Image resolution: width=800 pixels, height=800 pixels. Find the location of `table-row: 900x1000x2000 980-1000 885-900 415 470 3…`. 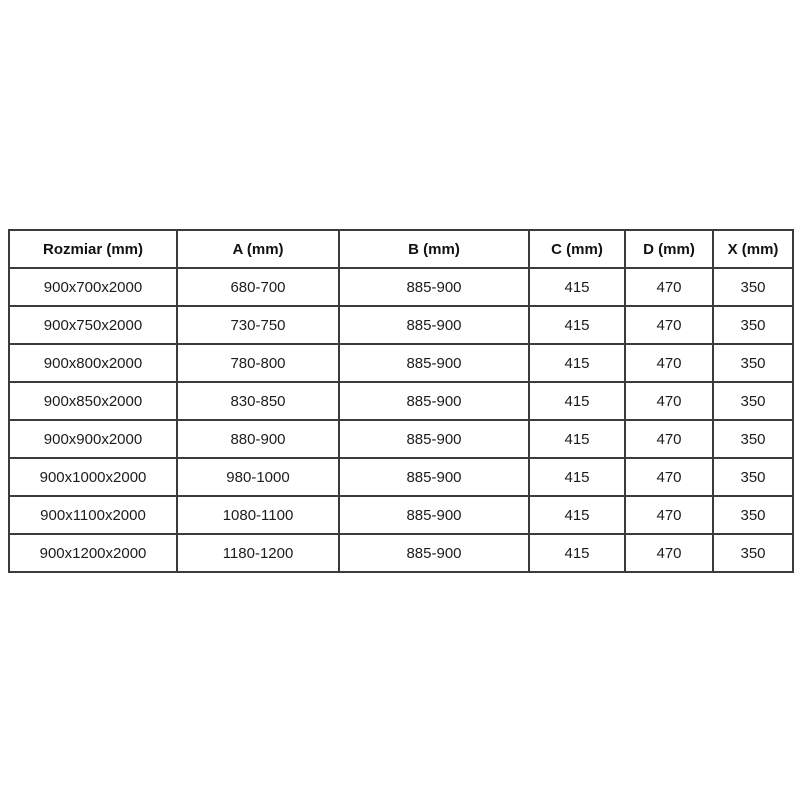

table-row: 900x1000x2000 980-1000 885-900 415 470 3… is located at coordinates (401, 477).